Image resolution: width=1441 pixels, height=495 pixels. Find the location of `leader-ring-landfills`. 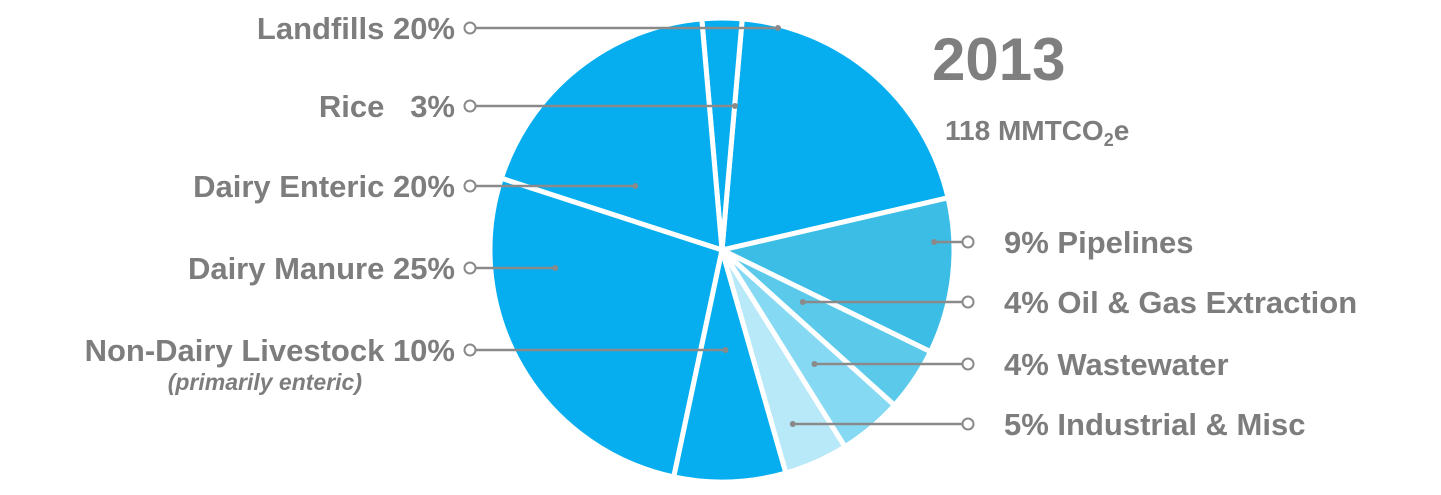

leader-ring-landfills is located at coordinates (470, 28).